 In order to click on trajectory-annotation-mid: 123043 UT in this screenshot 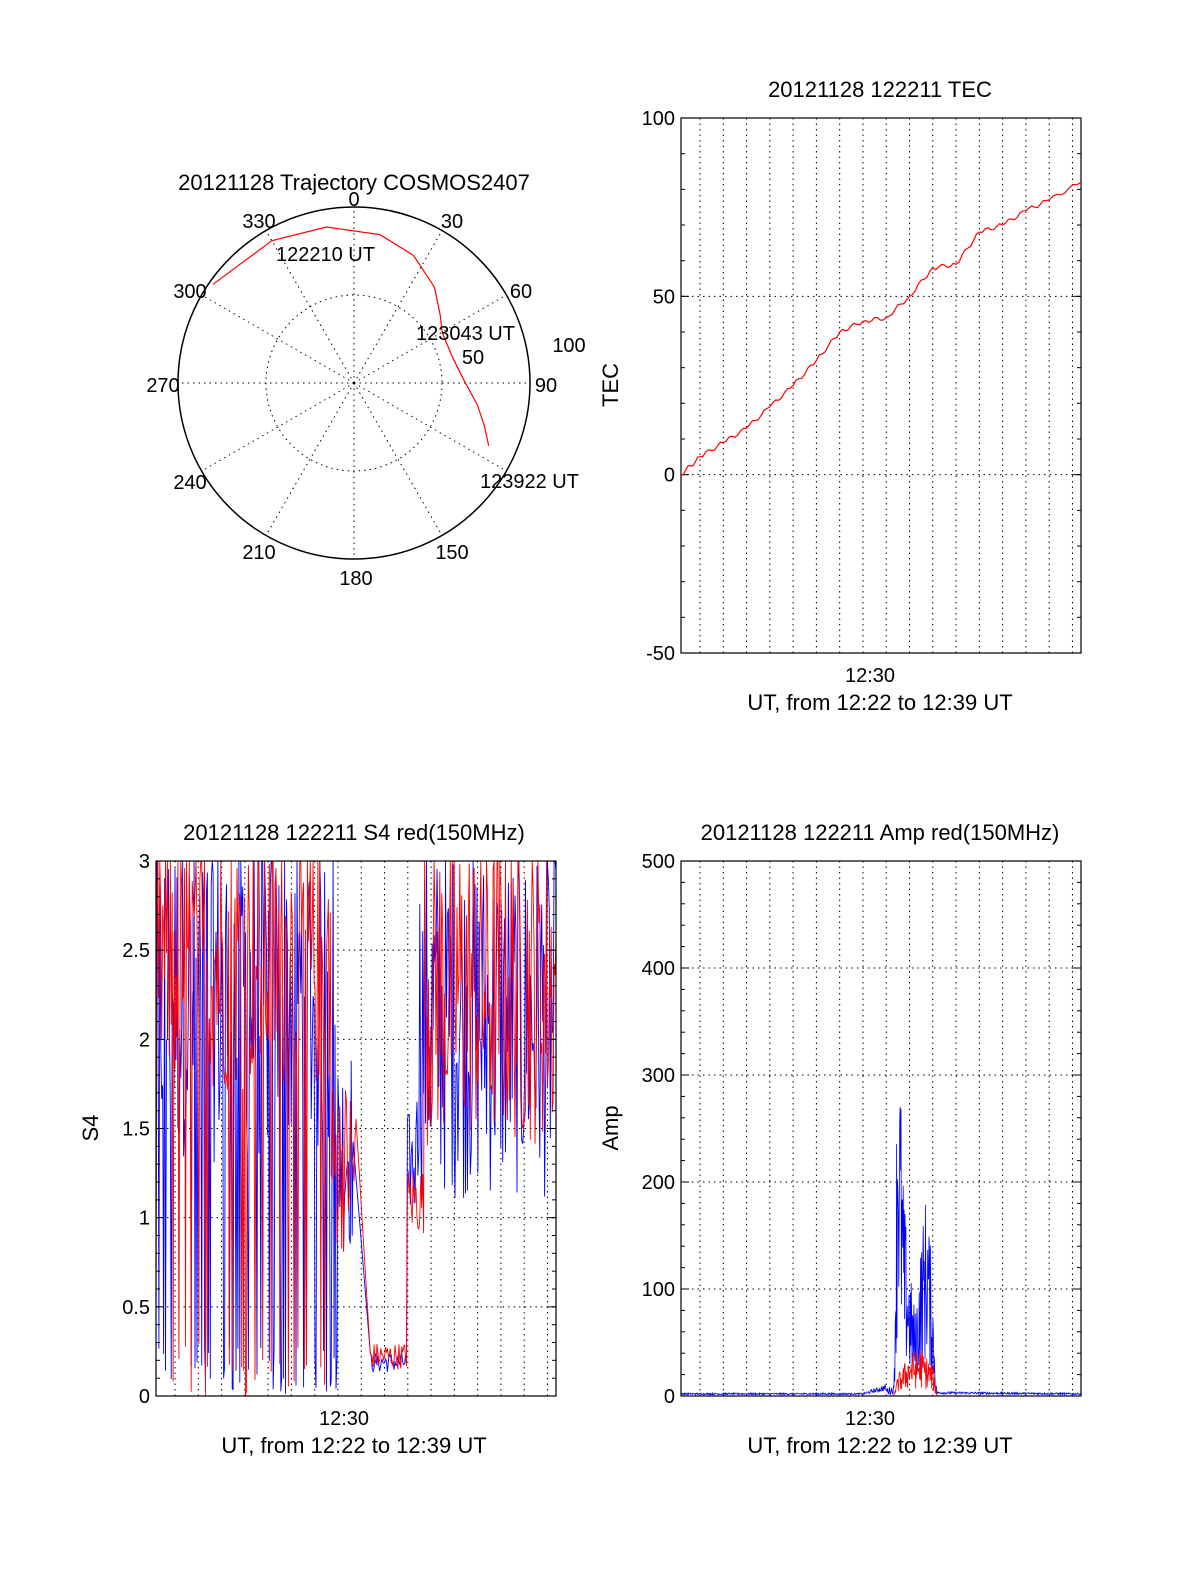, I will do `click(465, 334)`.